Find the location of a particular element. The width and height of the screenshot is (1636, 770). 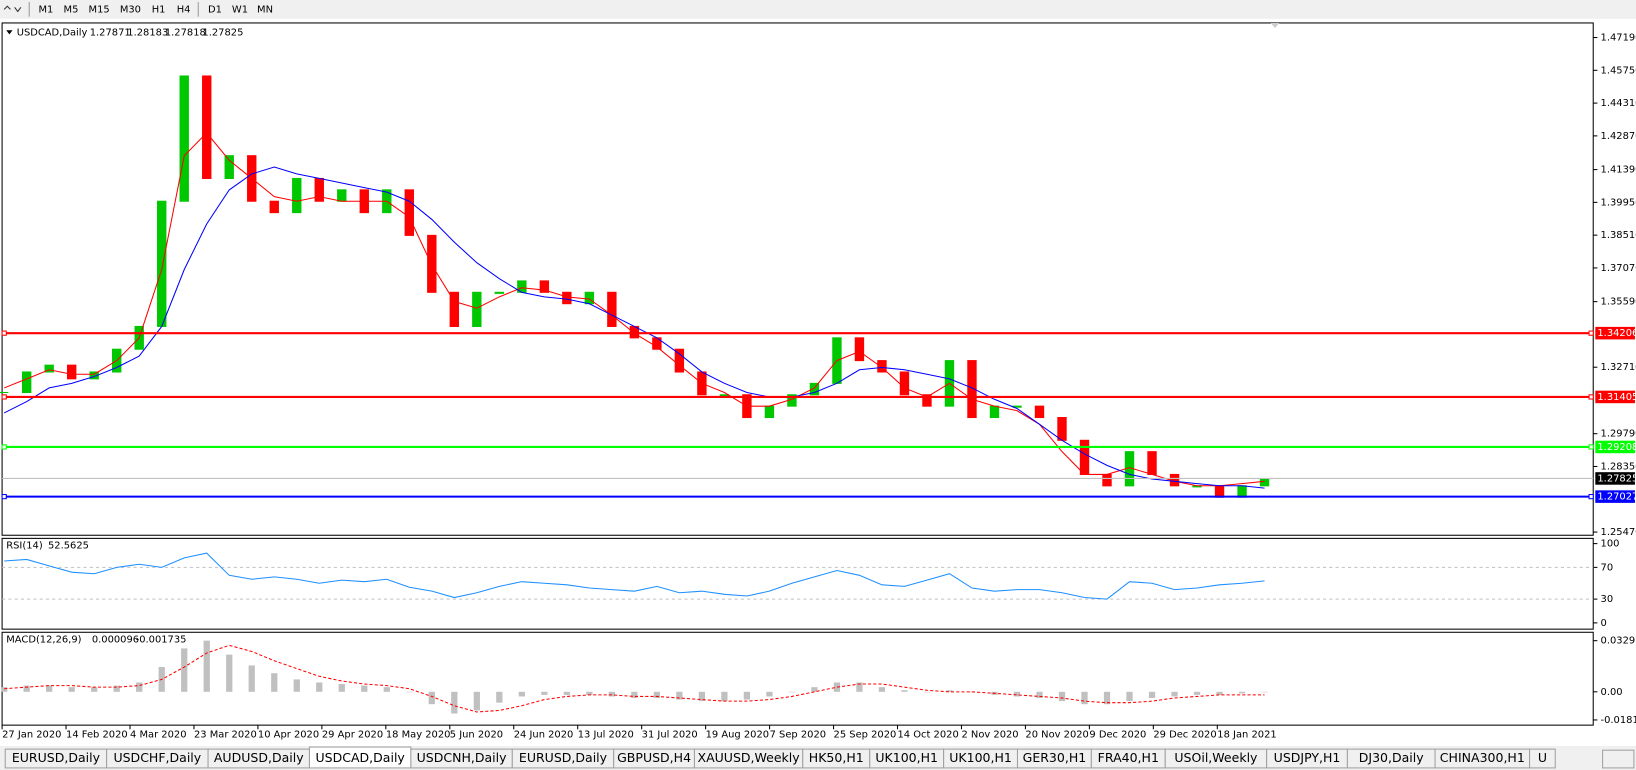

tab-label: USDCAD,Daily is located at coordinates (361, 757).